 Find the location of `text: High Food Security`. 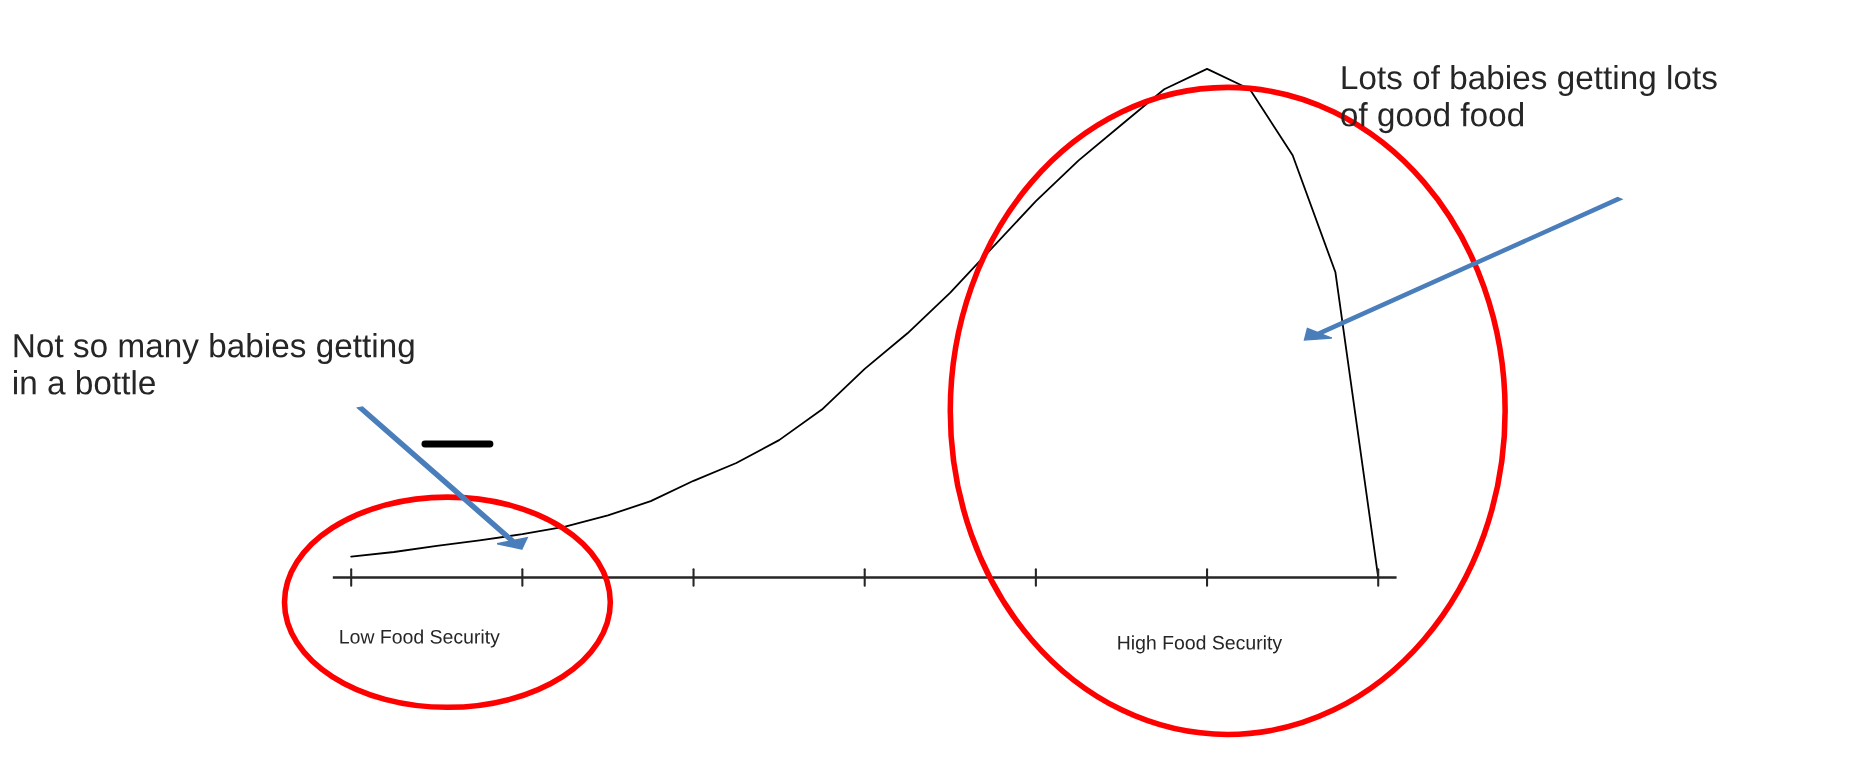

text: High Food Security is located at coordinates (1200, 644).